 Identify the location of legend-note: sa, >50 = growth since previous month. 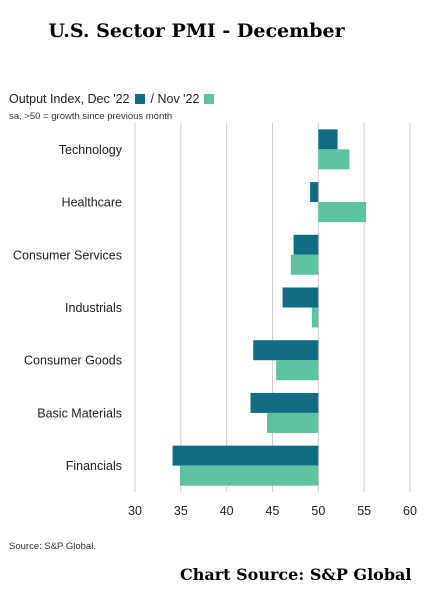
(91, 116).